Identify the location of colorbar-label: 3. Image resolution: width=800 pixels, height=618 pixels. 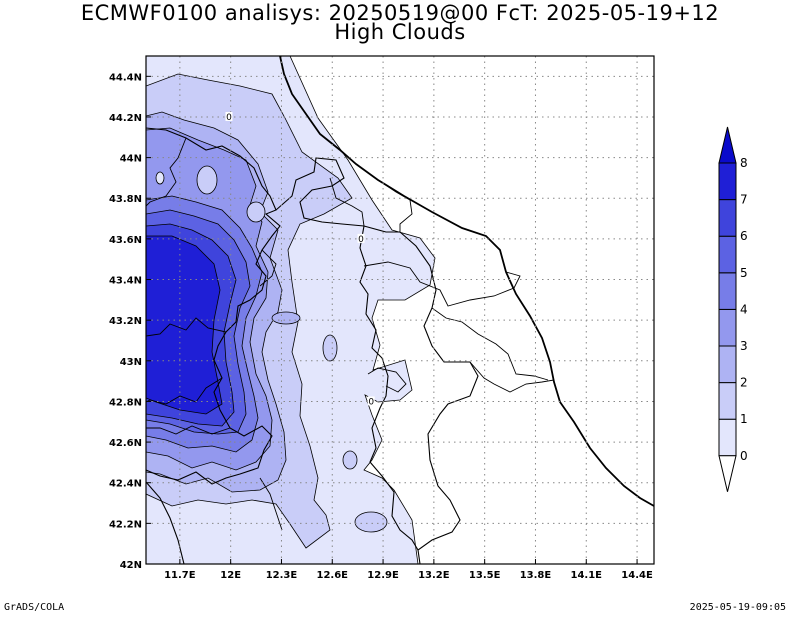
(744, 346).